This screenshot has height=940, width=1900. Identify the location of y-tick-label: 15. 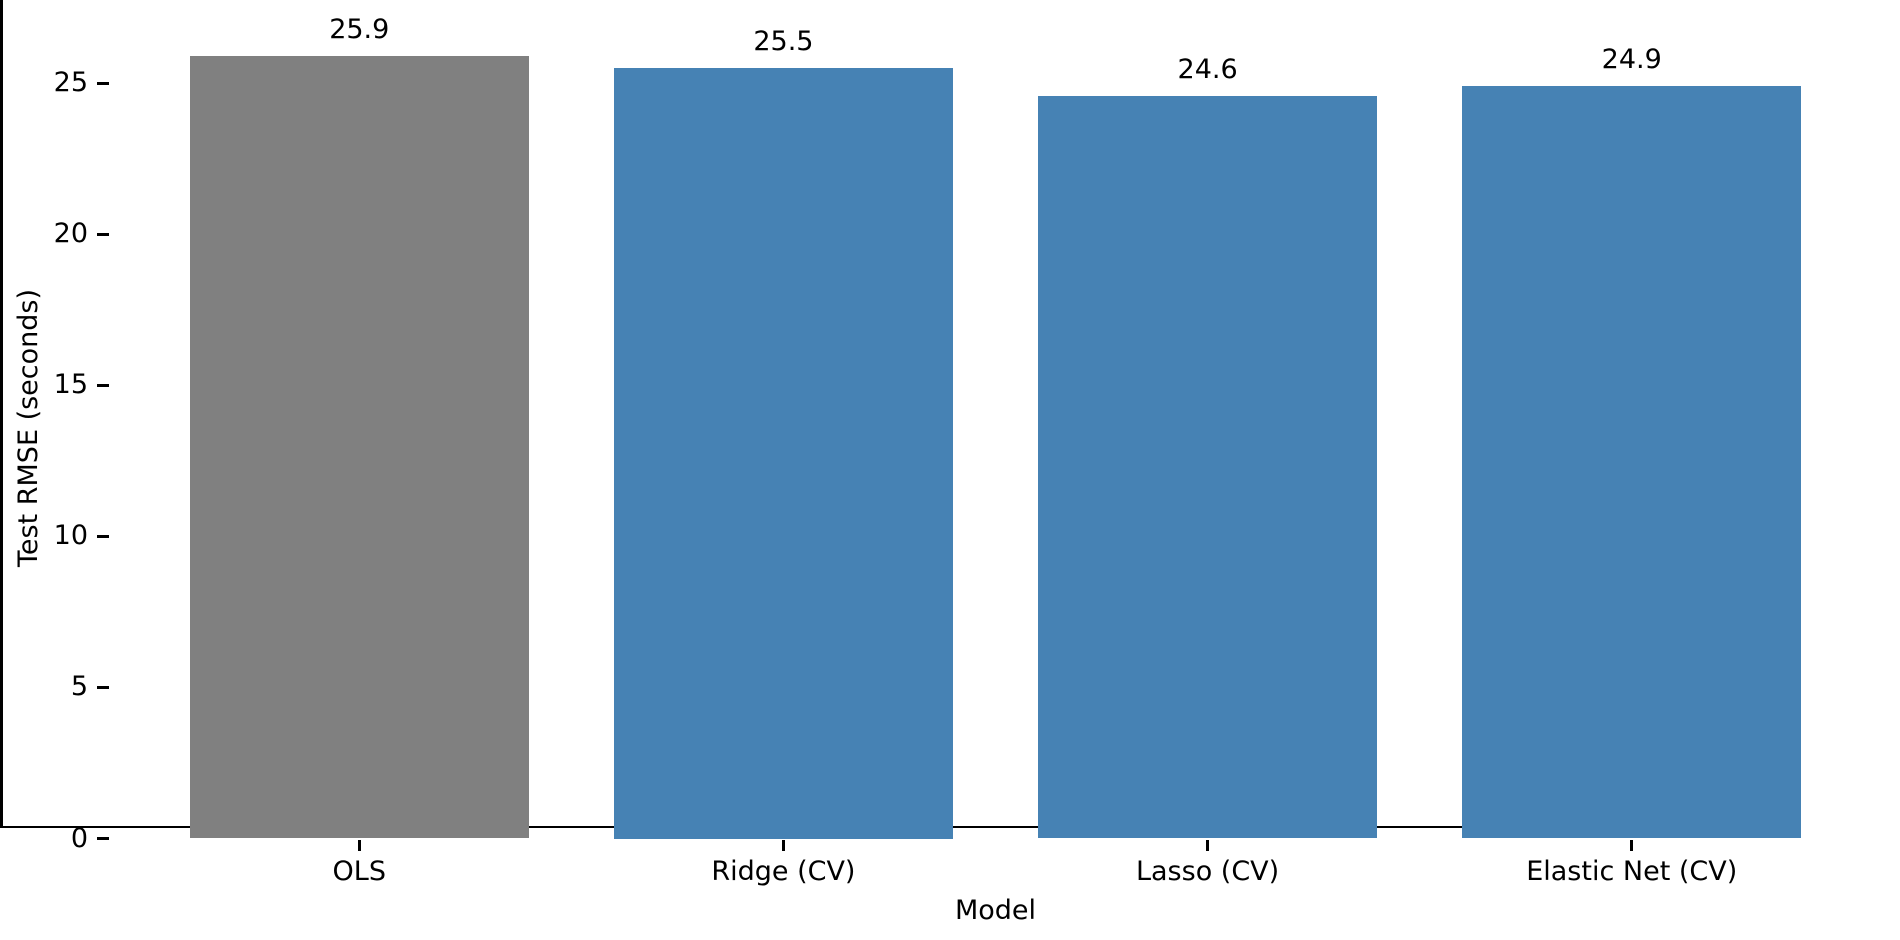
(70, 385).